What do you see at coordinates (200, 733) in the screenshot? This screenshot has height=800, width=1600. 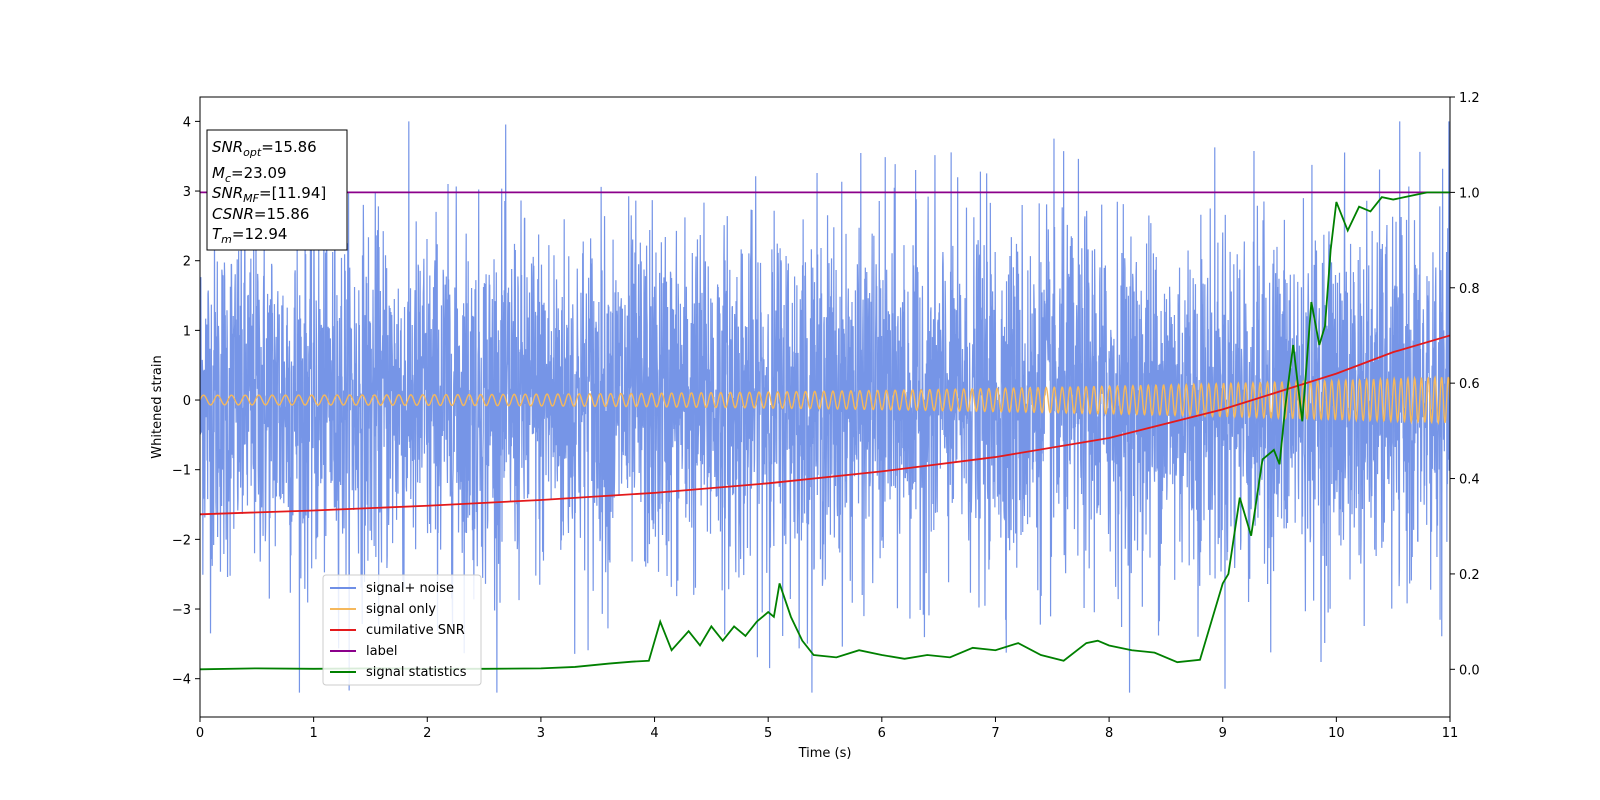 I see `x-tick-label: 0` at bounding box center [200, 733].